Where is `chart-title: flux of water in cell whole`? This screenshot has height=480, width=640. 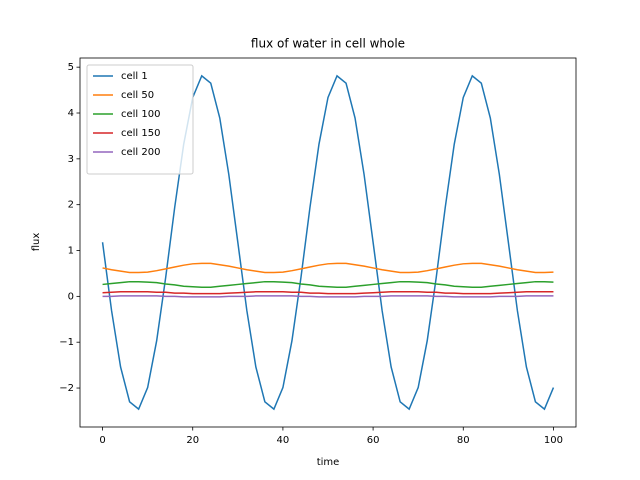 chart-title: flux of water in cell whole is located at coordinates (328, 44).